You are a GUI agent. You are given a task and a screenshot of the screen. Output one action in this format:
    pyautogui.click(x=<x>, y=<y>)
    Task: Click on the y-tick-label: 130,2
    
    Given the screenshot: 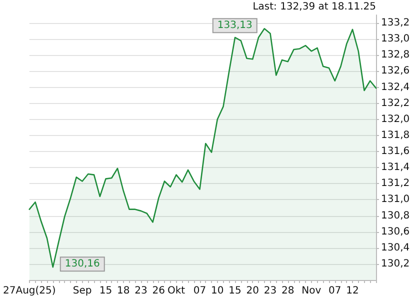 What is the action you would take?
    pyautogui.click(x=395, y=264)
    